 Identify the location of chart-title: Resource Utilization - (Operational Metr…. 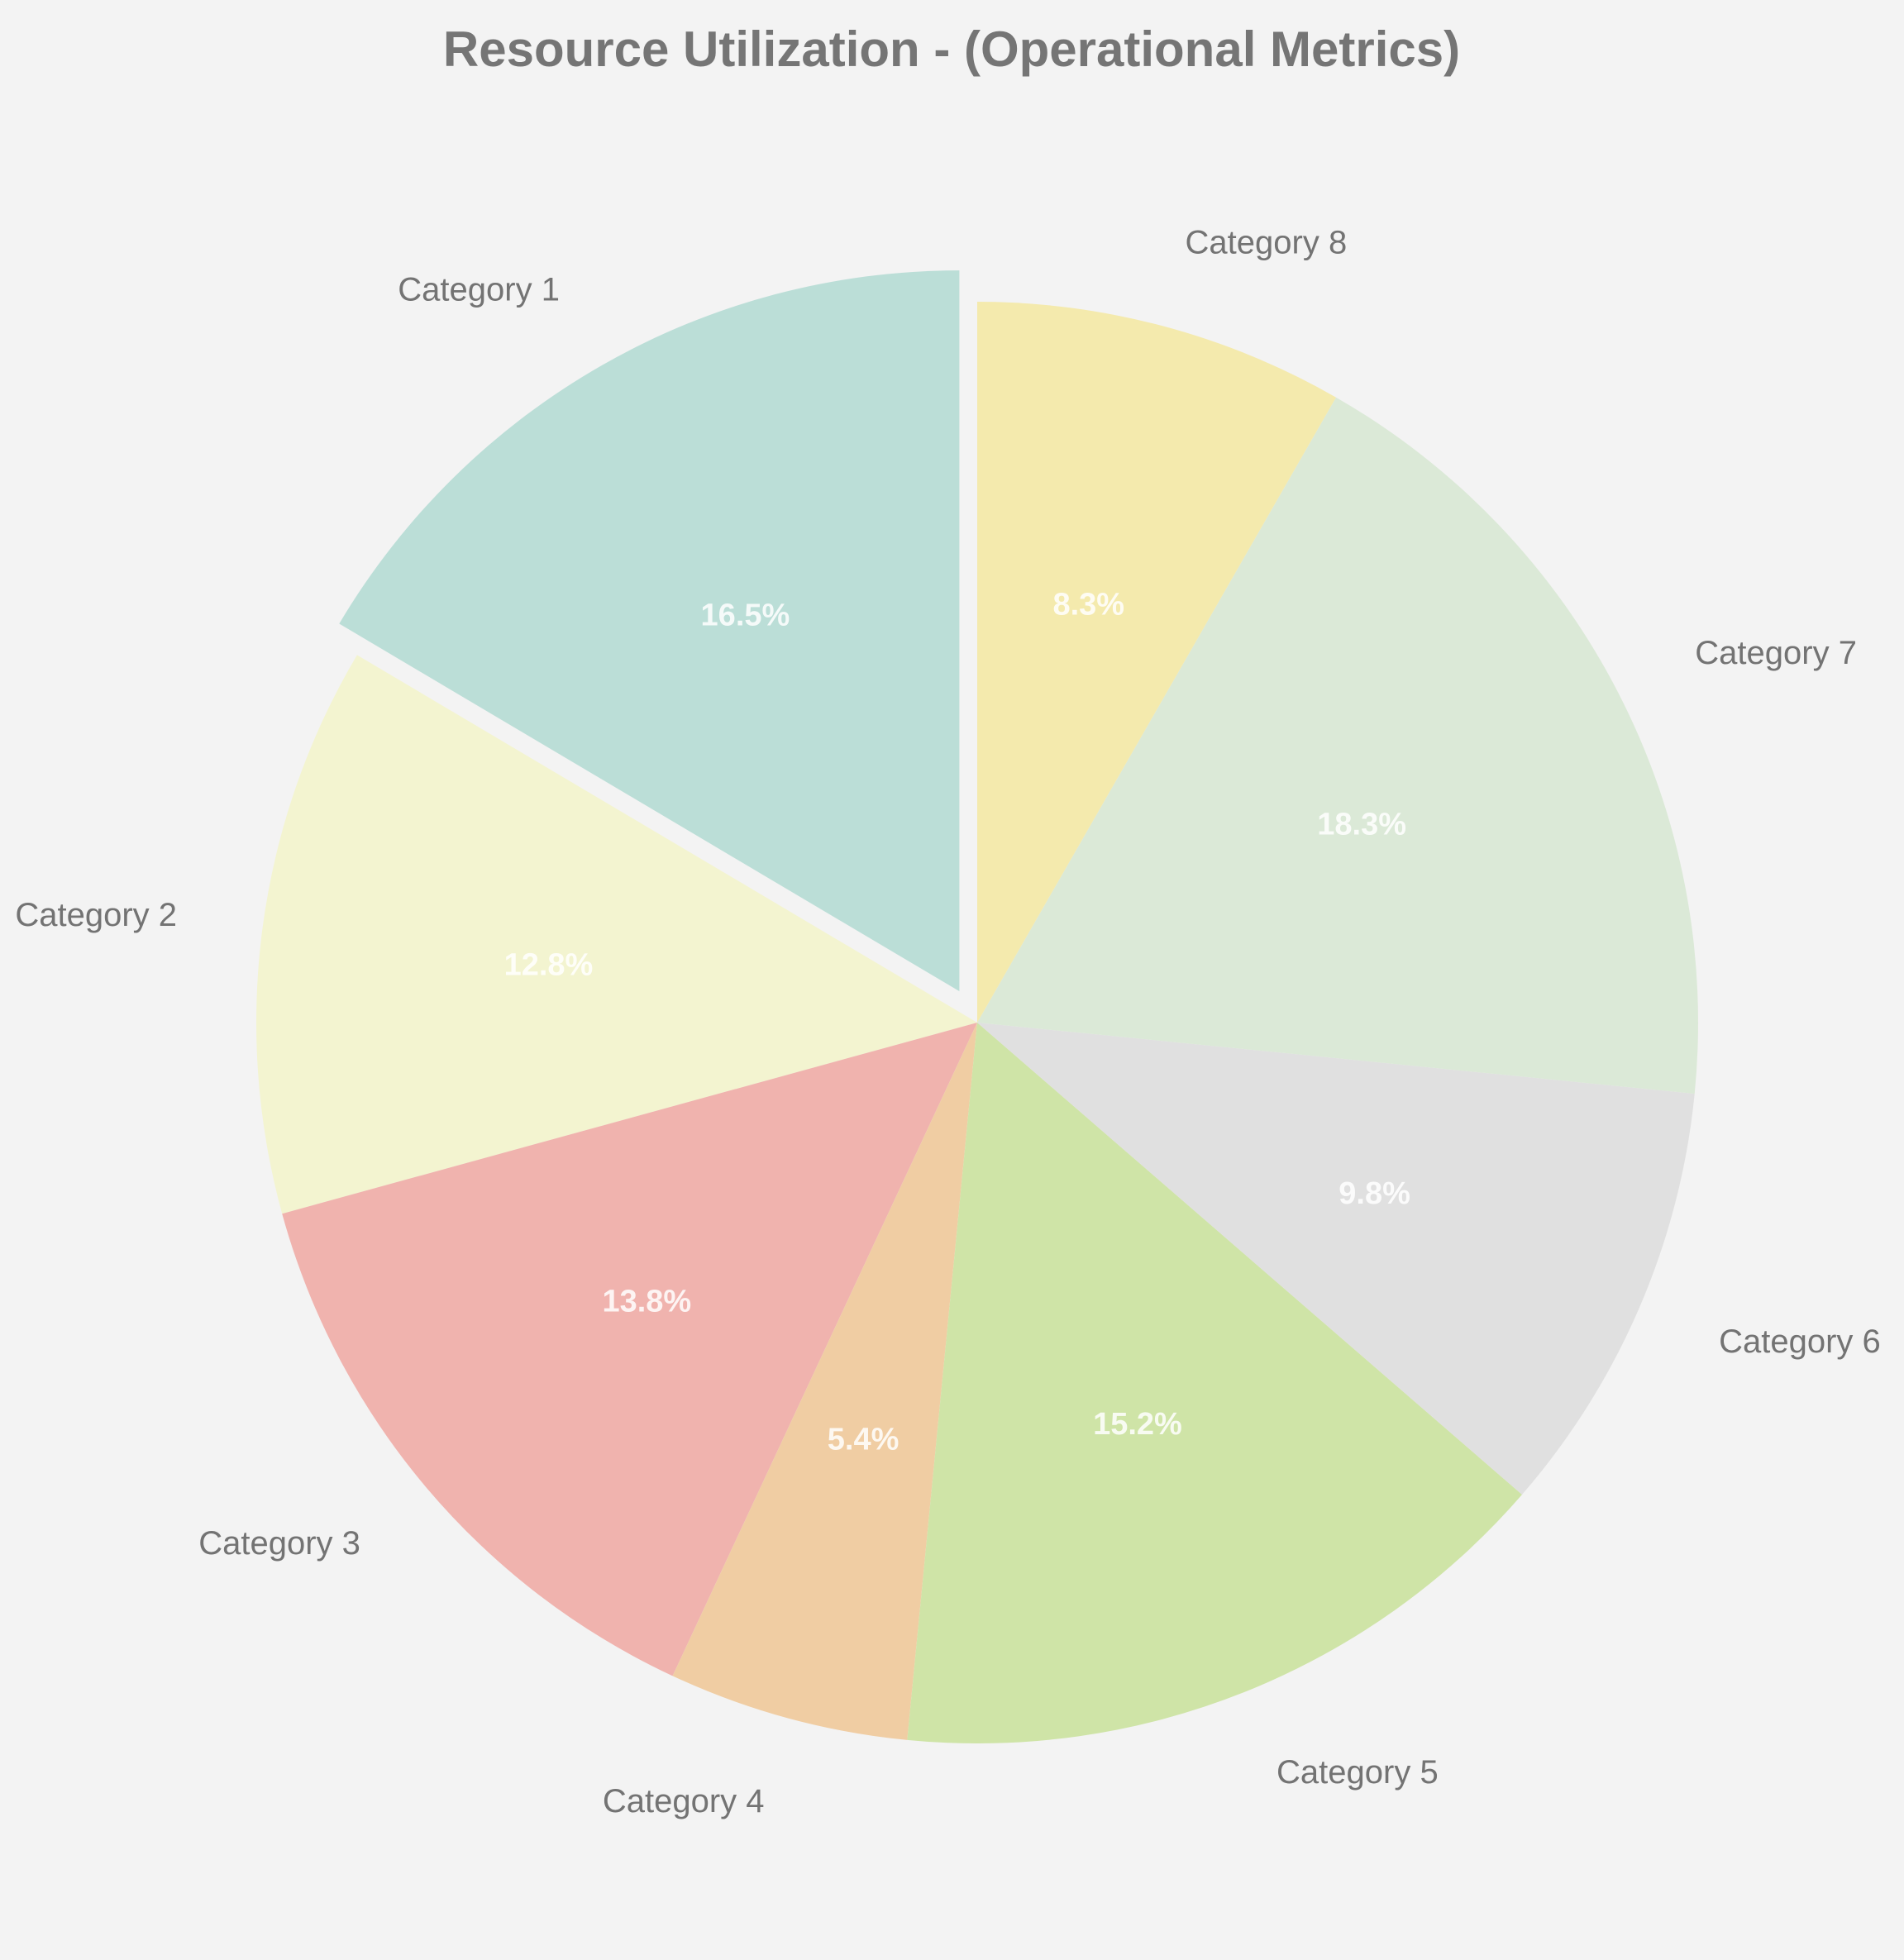
(951, 49).